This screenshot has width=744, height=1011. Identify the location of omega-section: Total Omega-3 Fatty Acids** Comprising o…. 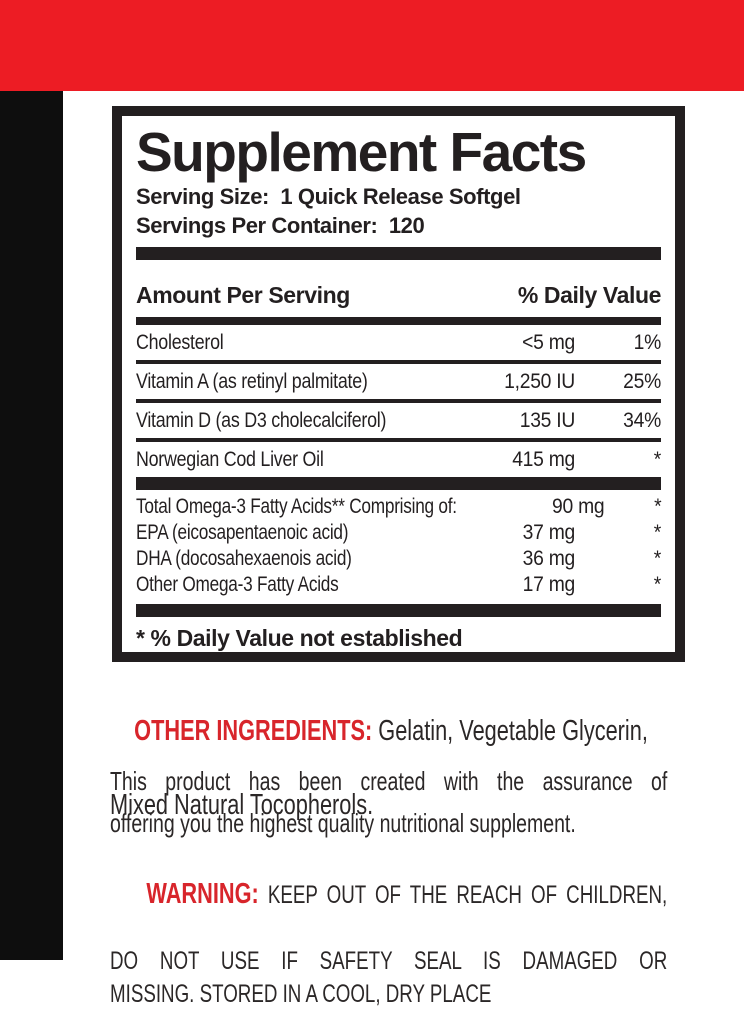
(398, 547).